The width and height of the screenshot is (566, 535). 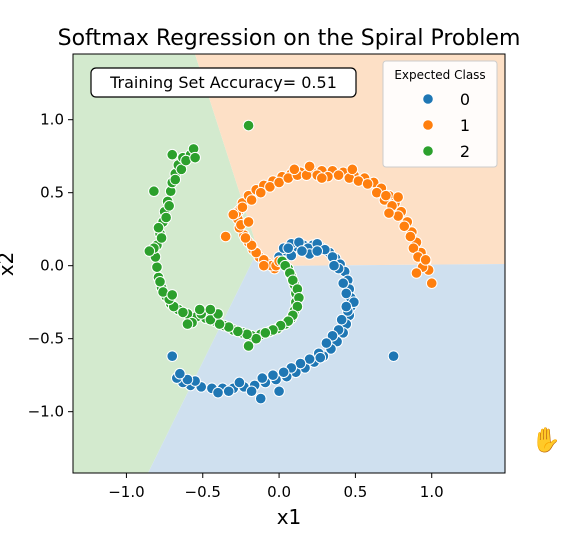 What do you see at coordinates (52, 193) in the screenshot?
I see `y-tick-label: 0.5` at bounding box center [52, 193].